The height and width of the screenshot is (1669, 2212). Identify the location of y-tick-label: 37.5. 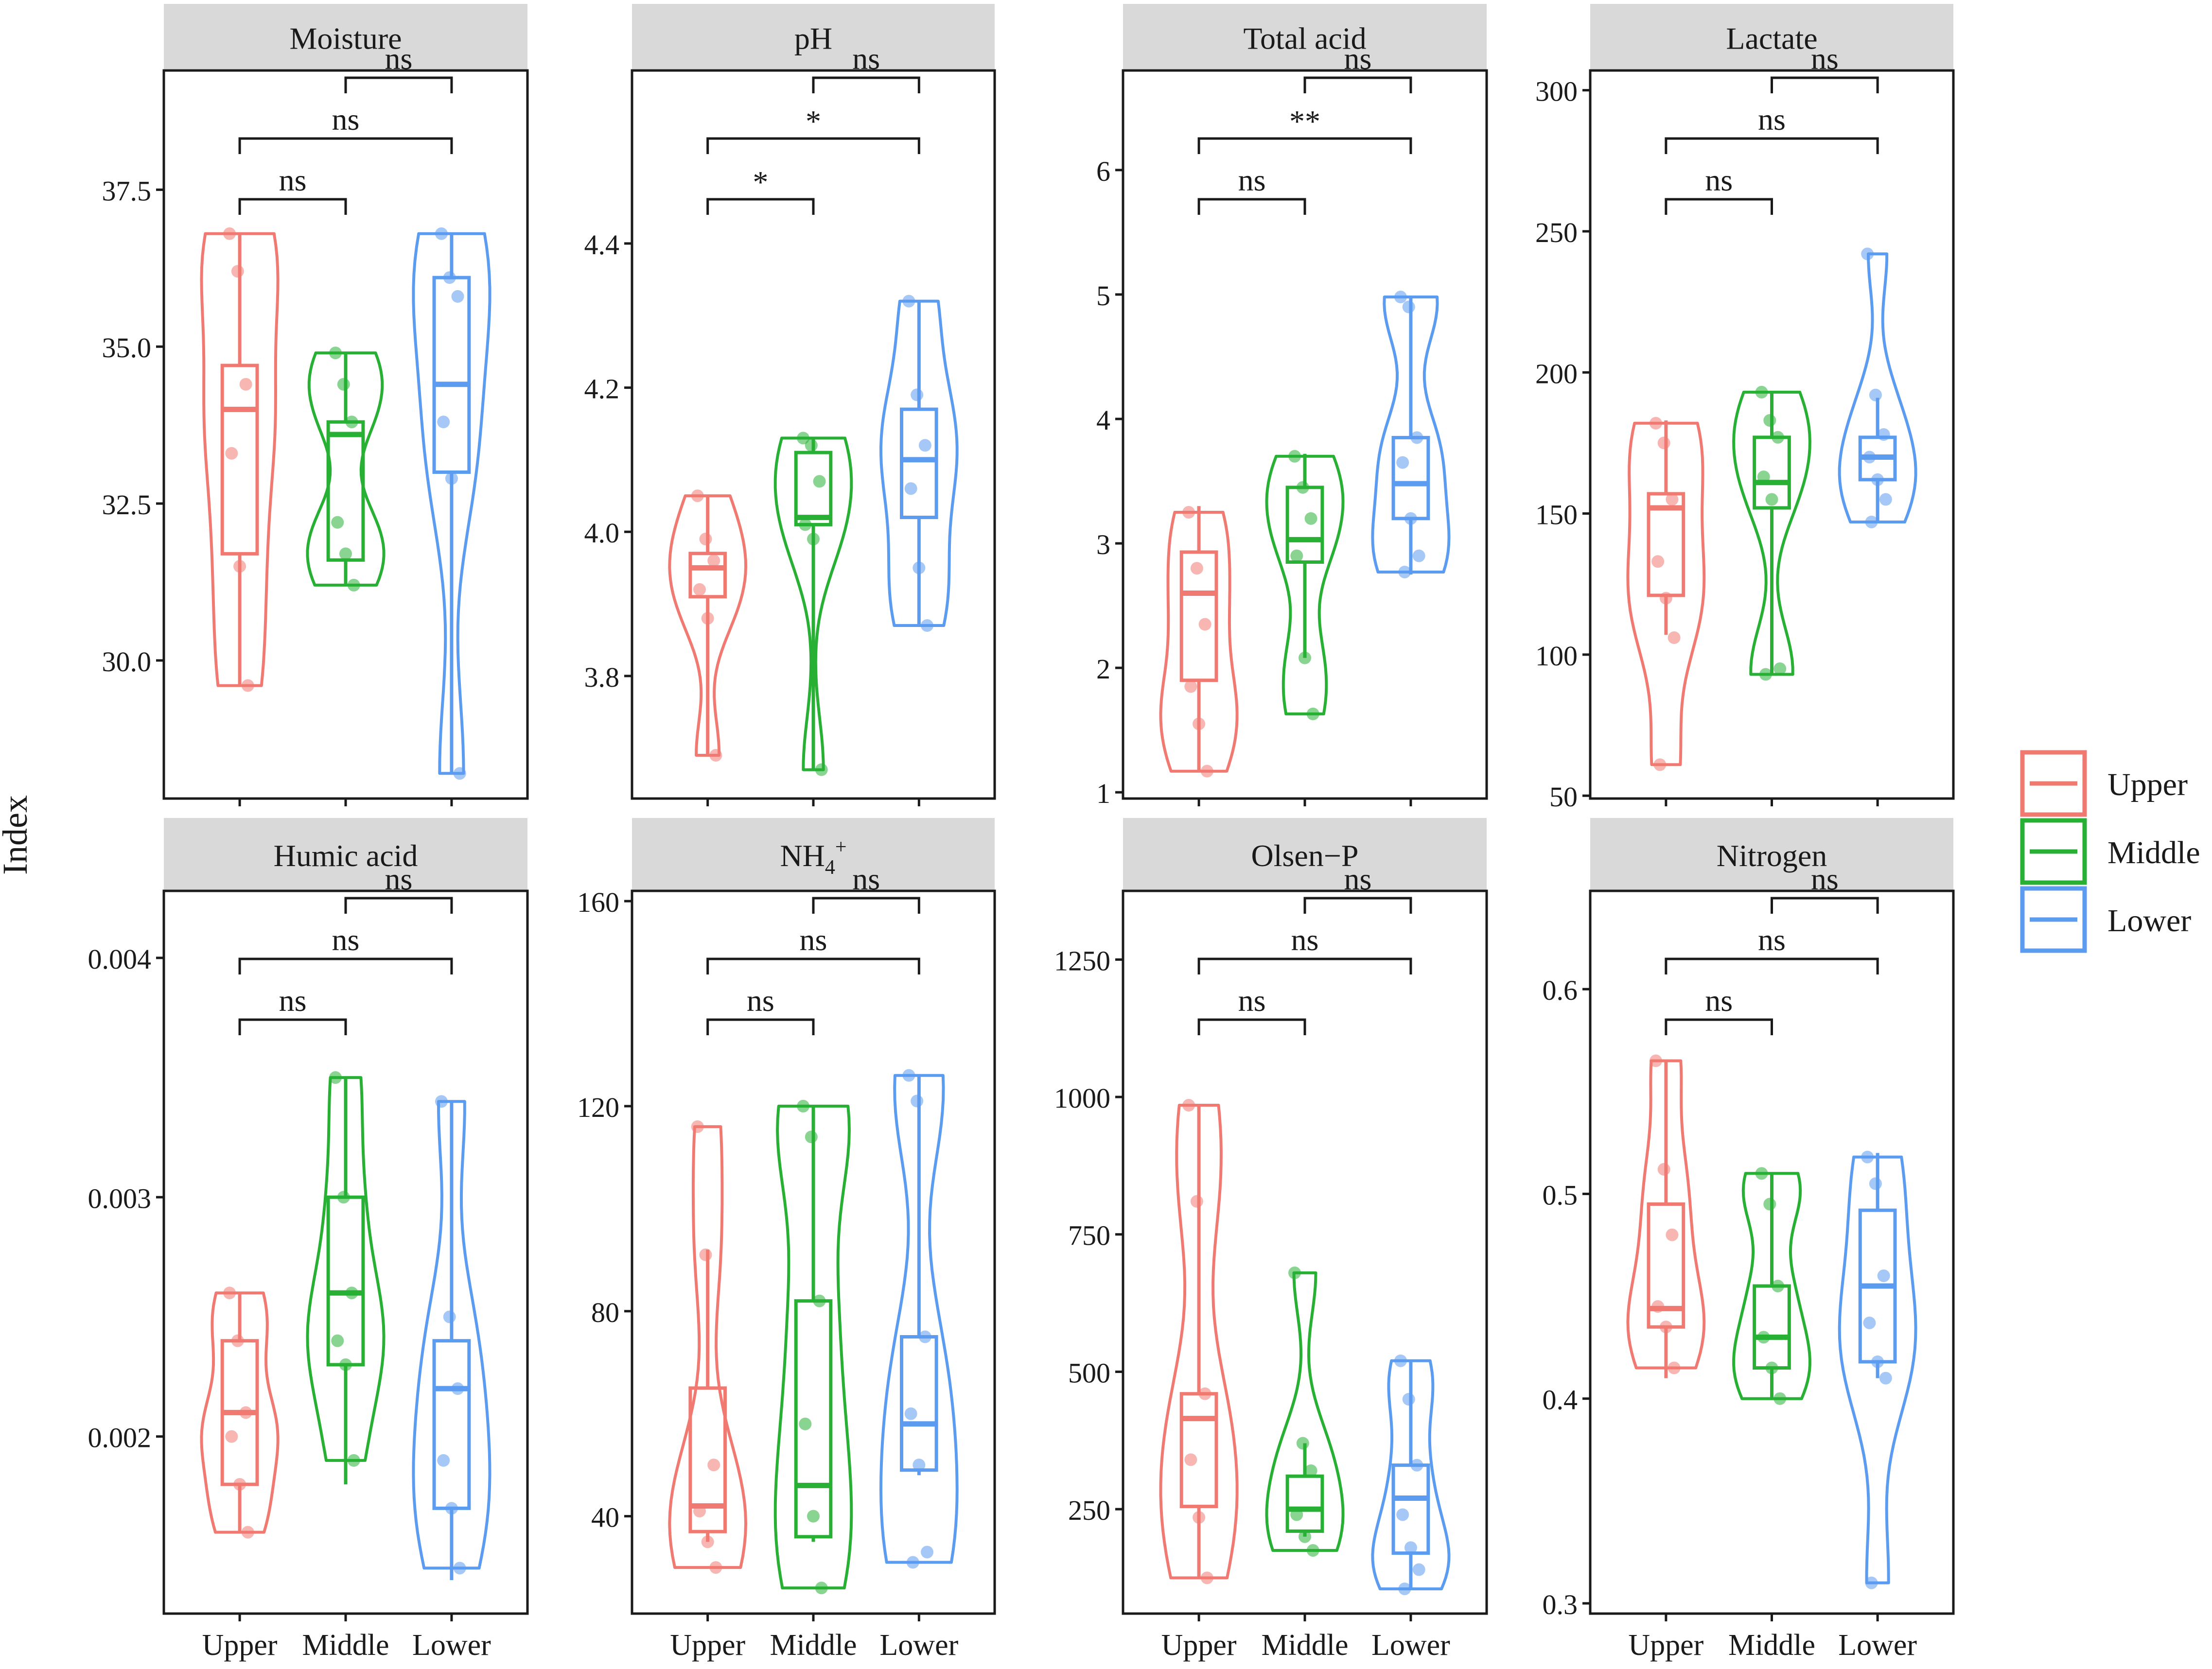
(127, 191).